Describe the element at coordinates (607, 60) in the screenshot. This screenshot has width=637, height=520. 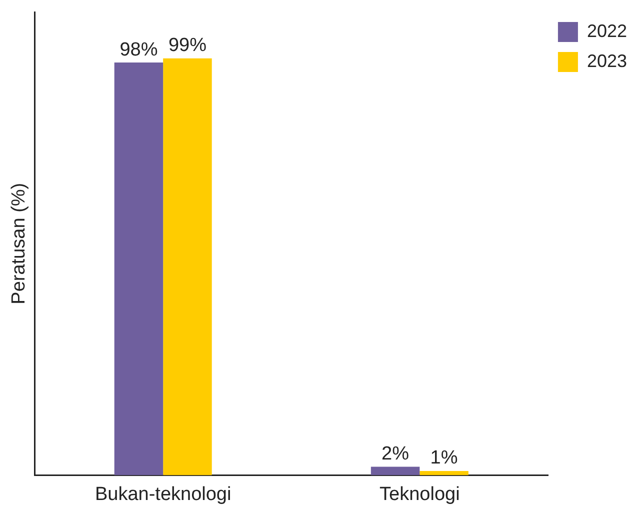
I see `legend-label: 2023` at that location.